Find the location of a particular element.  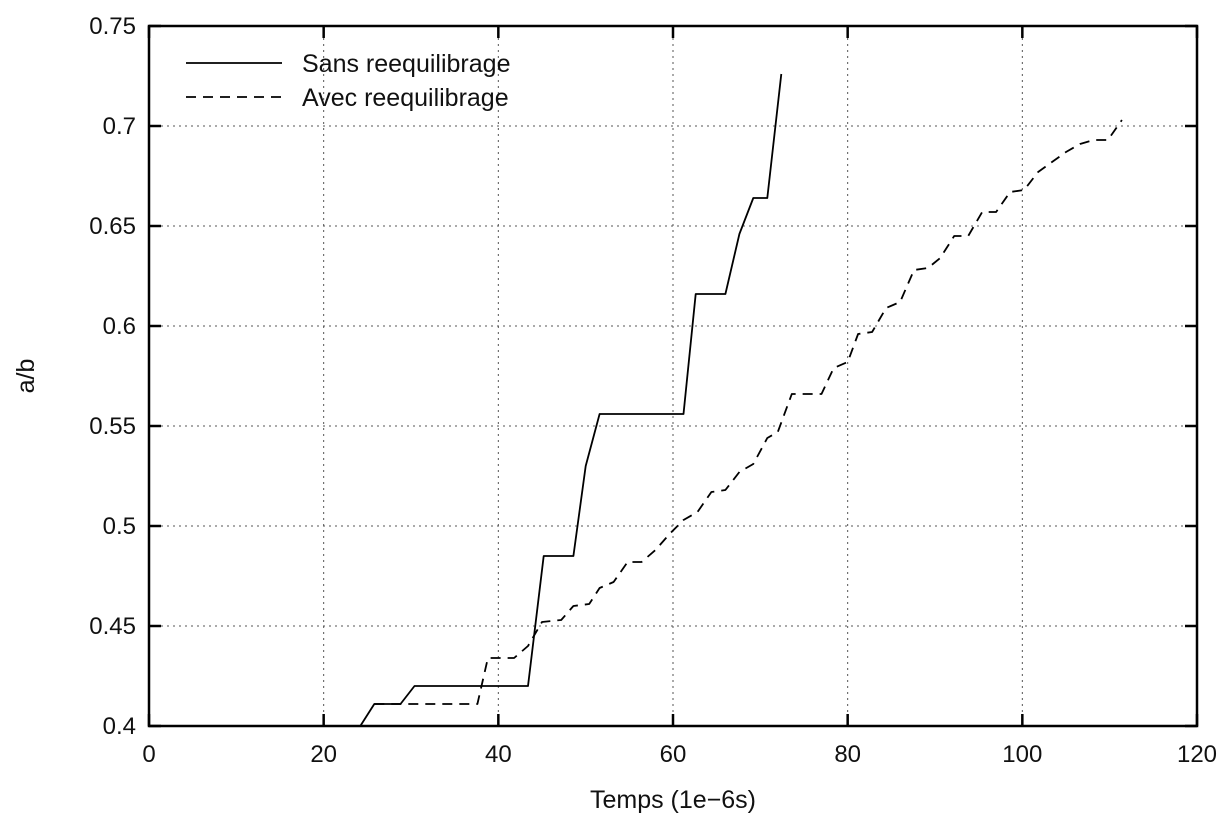

y-tick-label: 0.55 is located at coordinates (112, 426).